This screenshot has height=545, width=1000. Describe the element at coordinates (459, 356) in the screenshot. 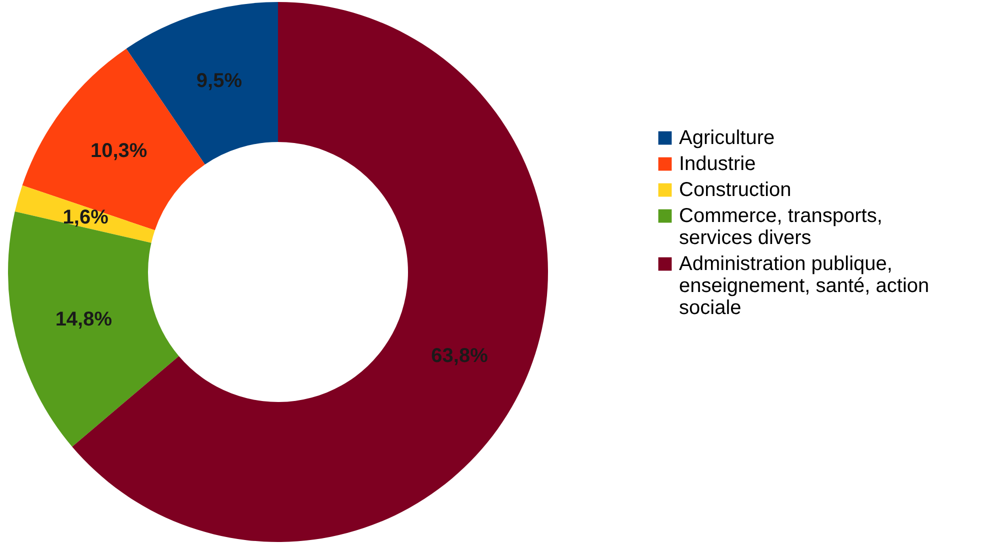

I see `data-label: 63,8%` at that location.